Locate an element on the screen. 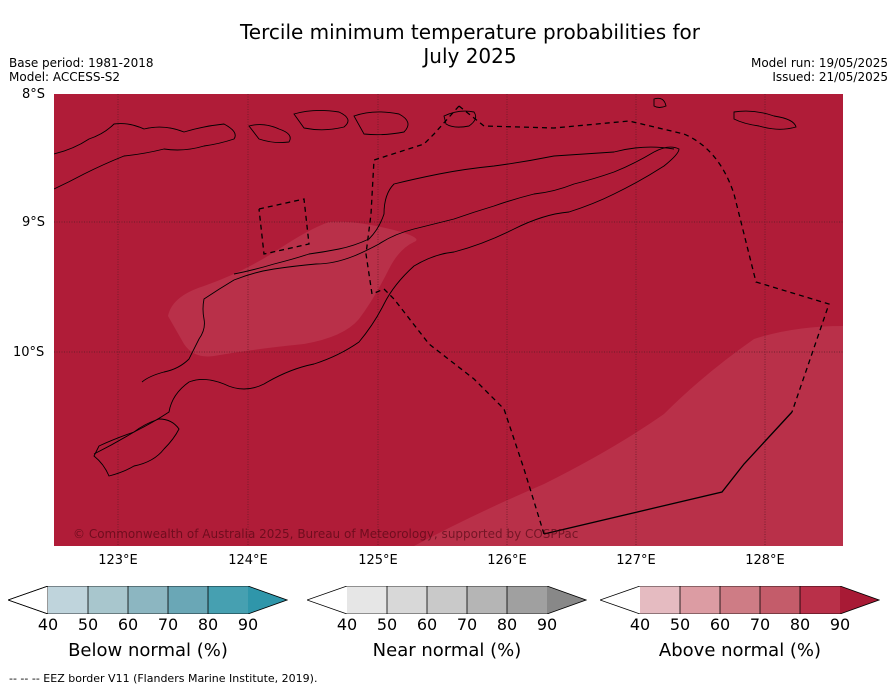 This screenshot has width=896, height=690. lon-label-125e: 125°E is located at coordinates (378, 560).